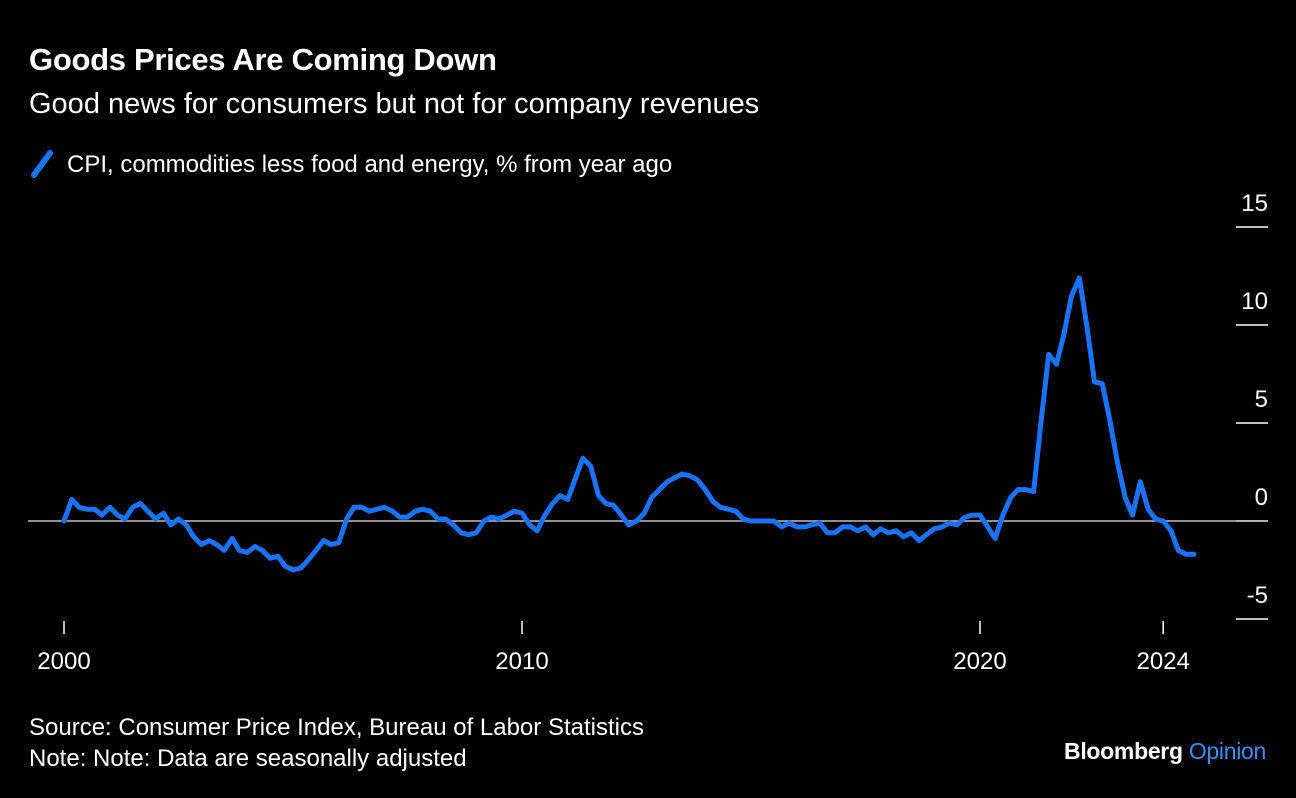 Image resolution: width=1296 pixels, height=798 pixels. I want to click on brand-accent: Opinion, so click(1227, 751).